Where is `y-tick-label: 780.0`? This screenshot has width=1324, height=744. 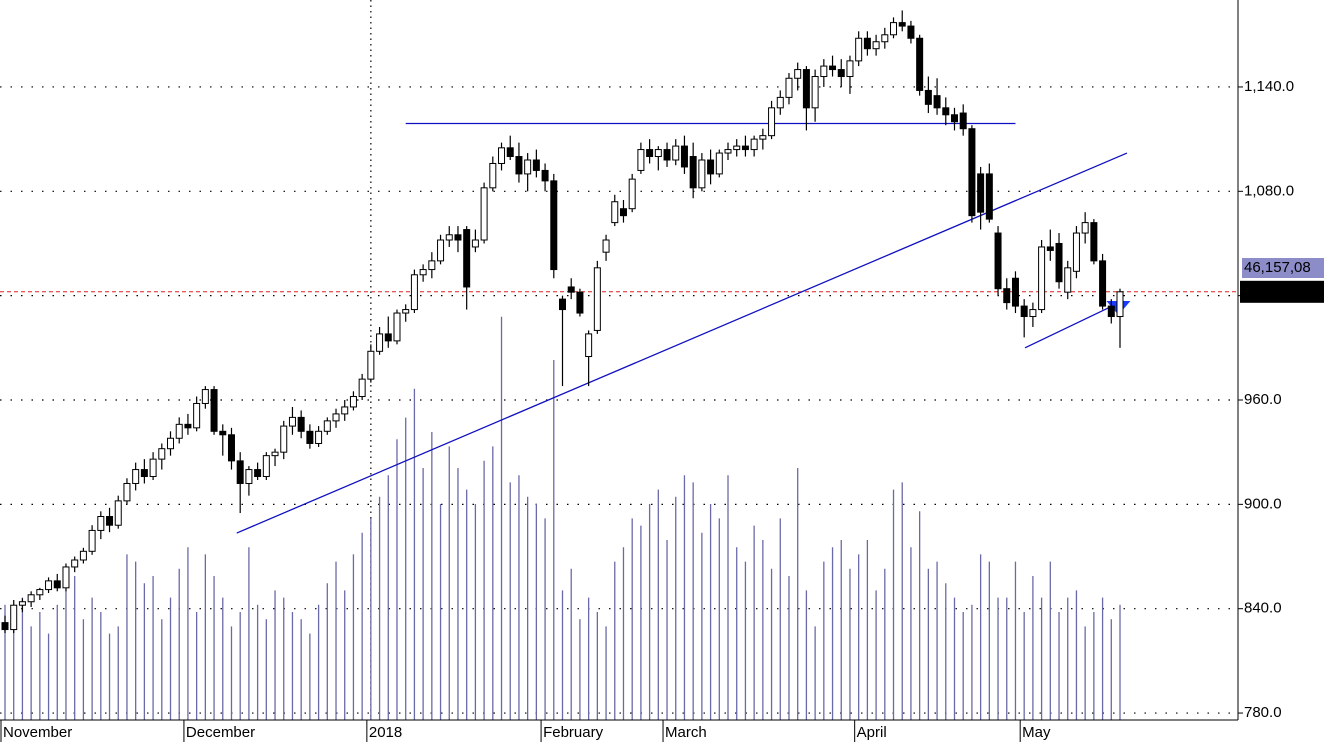 y-tick-label: 780.0 is located at coordinates (1263, 712).